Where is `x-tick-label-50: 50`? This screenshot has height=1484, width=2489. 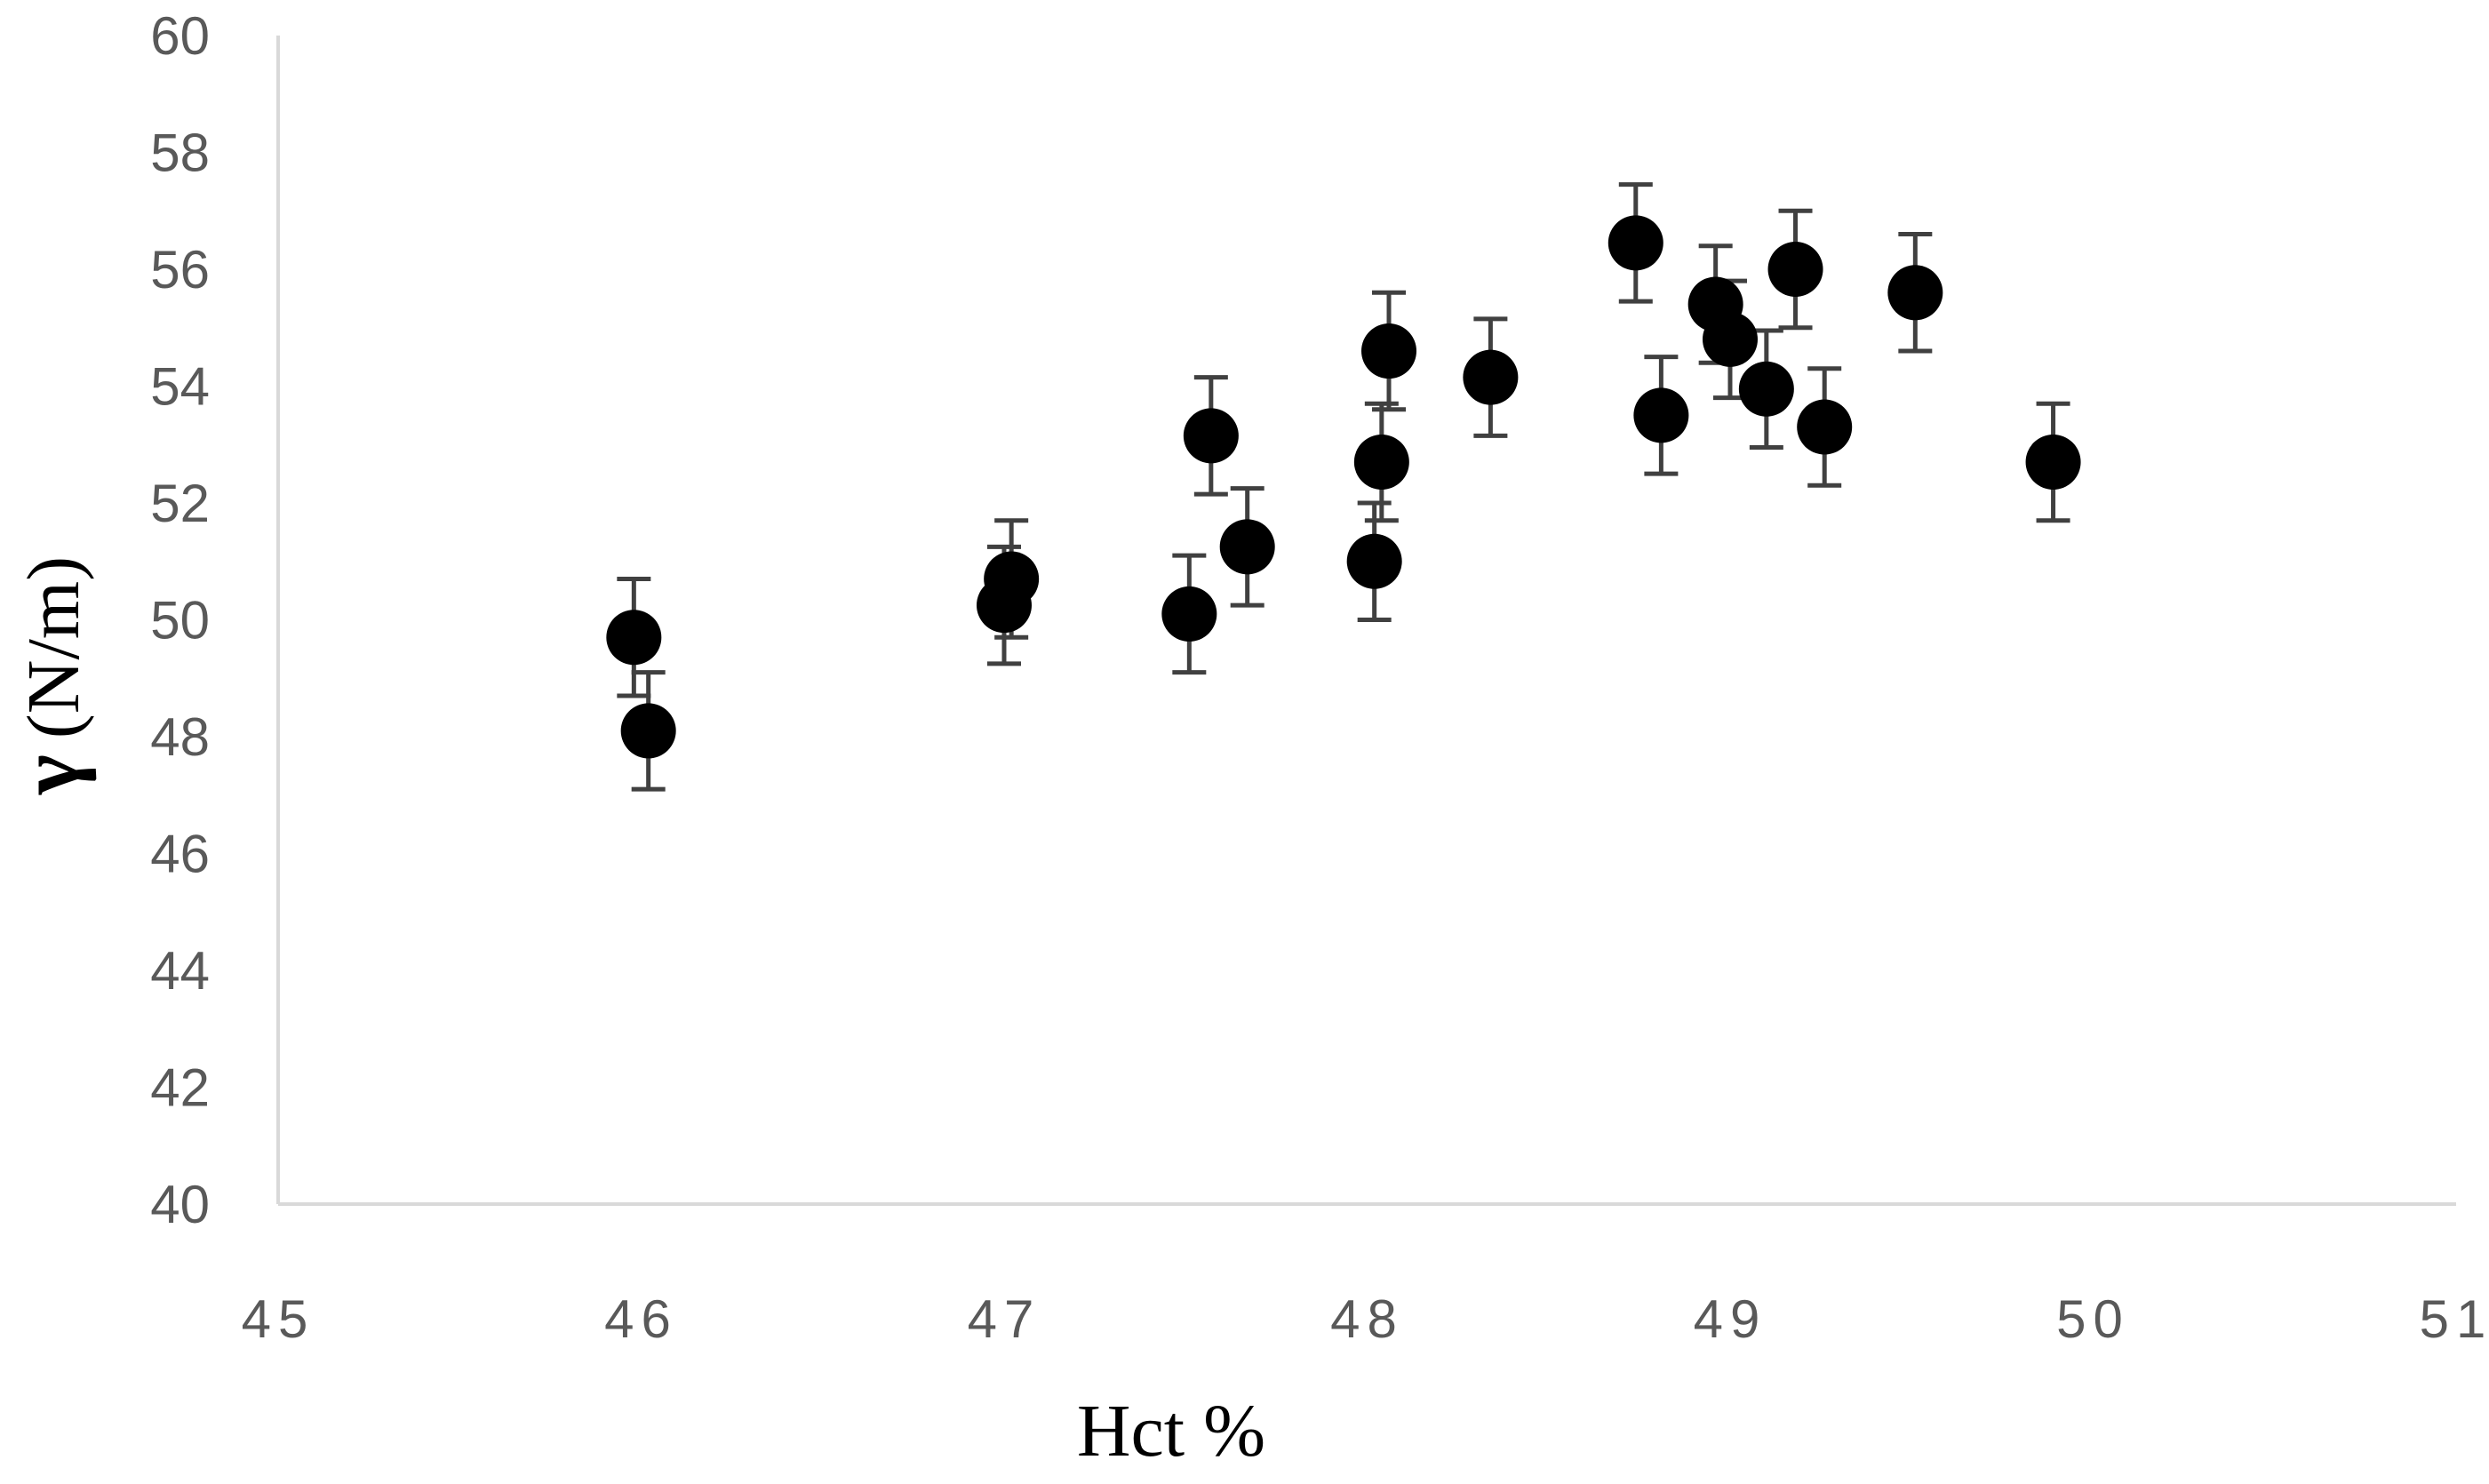
x-tick-label-50: 50 is located at coordinates (2093, 1319).